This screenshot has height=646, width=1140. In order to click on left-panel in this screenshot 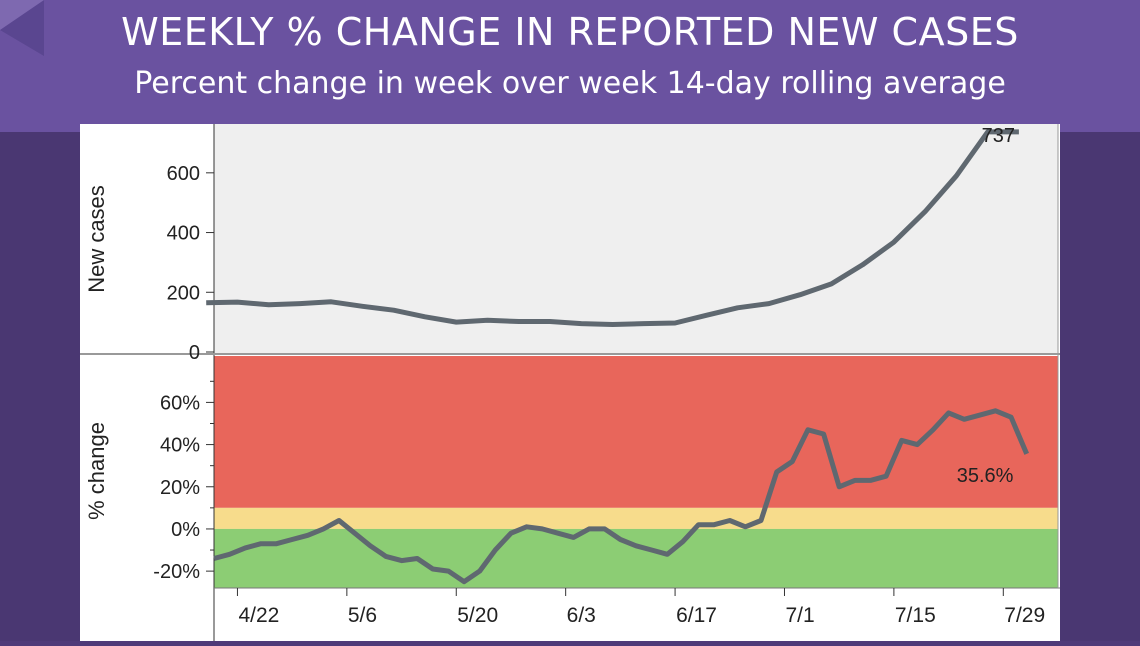, I will do `click(40, 382)`.